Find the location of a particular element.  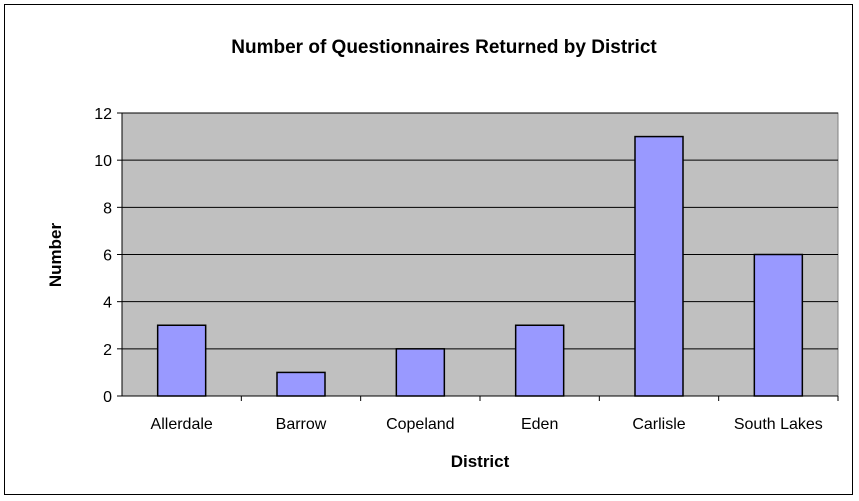

bar-allerdale is located at coordinates (181, 360).